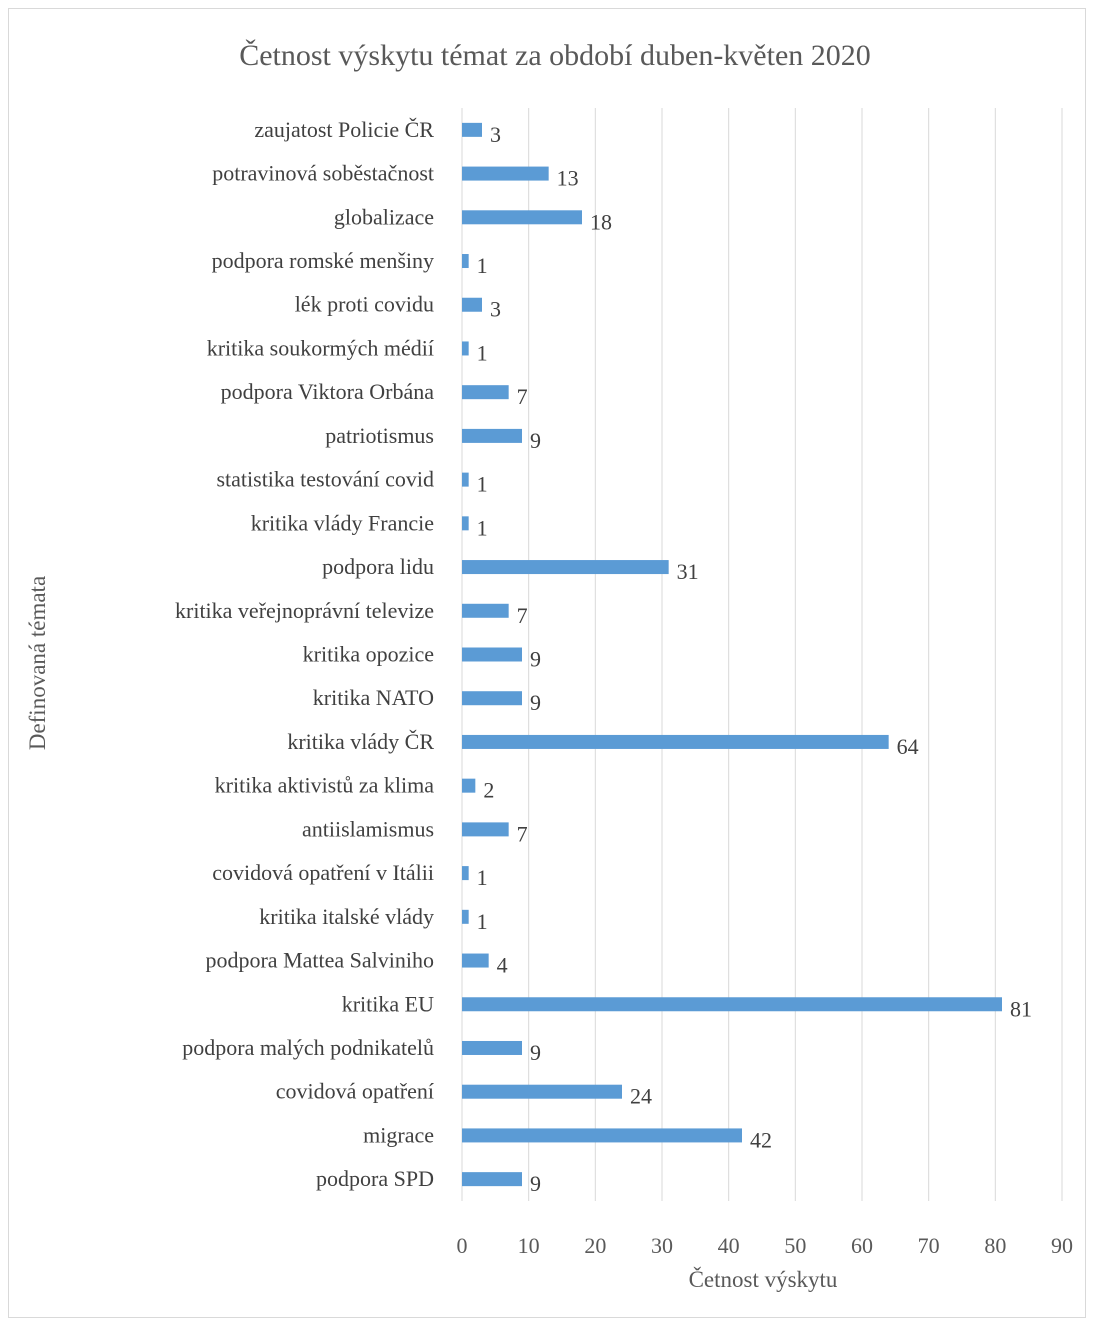 This screenshot has width=1094, height=1326. What do you see at coordinates (535, 1183) in the screenshot?
I see `data-label-25: 9` at bounding box center [535, 1183].